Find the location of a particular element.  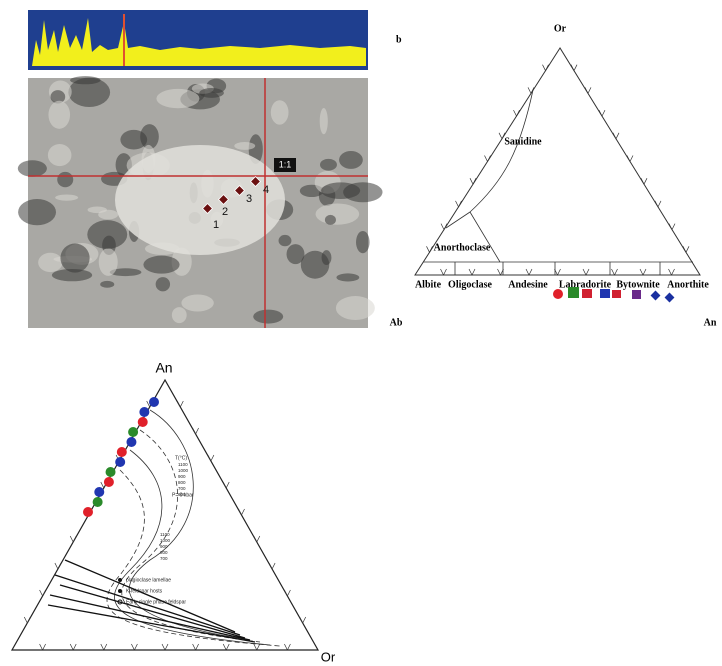

marker-label: 1:1 is located at coordinates (285, 164).